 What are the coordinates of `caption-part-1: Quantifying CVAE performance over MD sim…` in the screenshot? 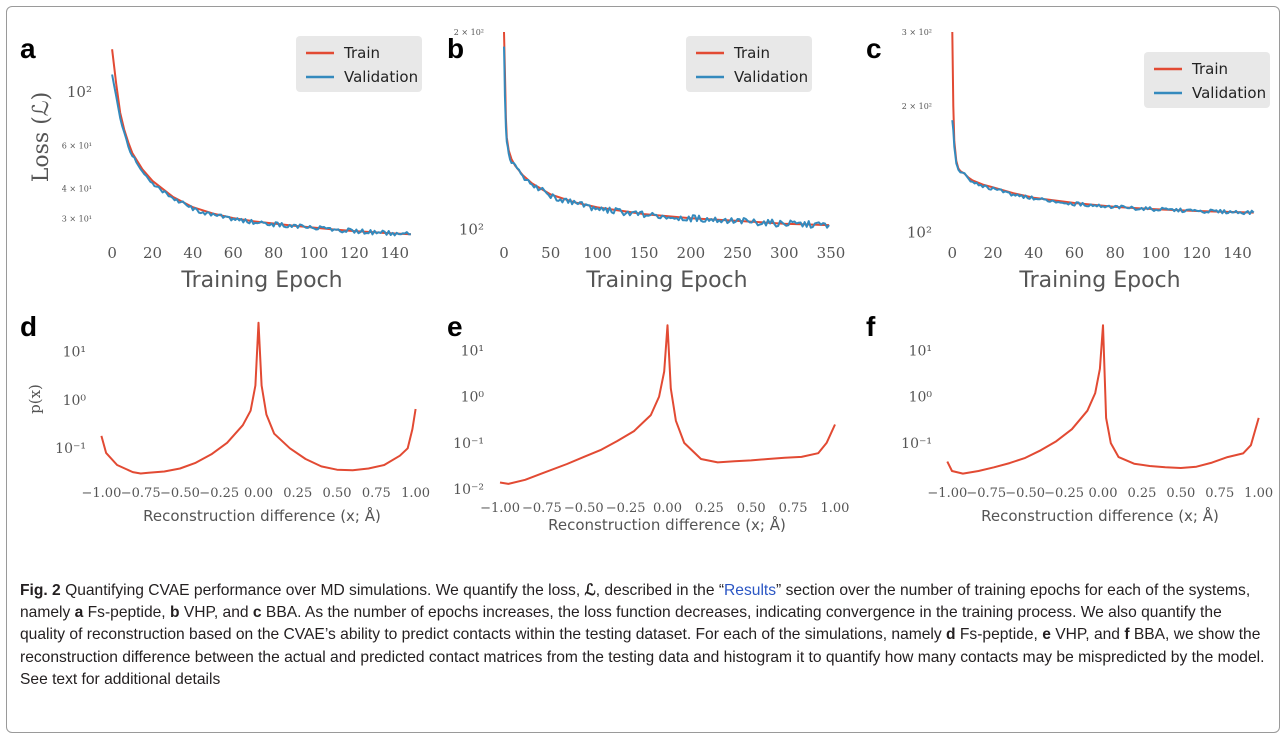 It's located at (322, 590).